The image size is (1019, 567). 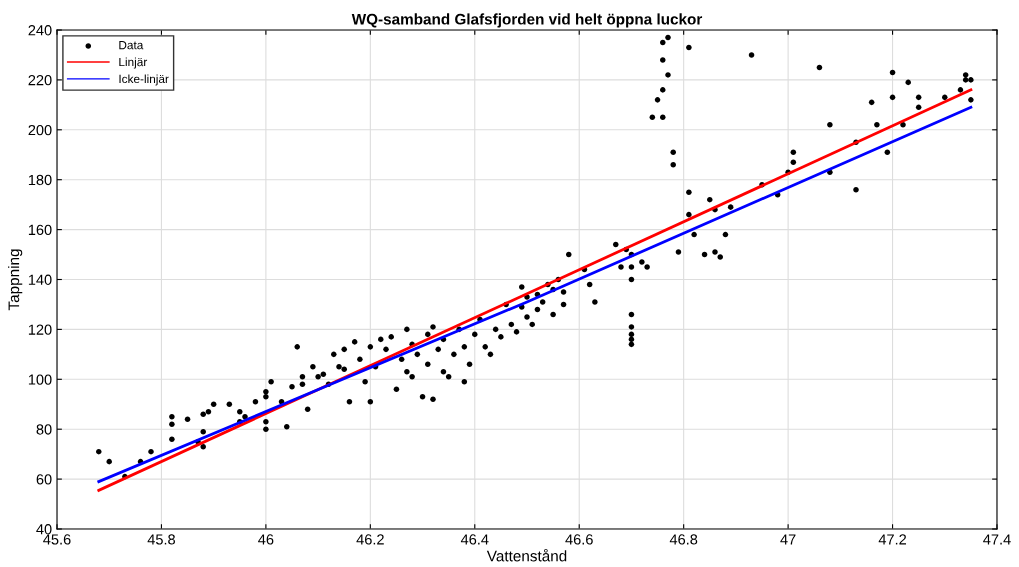 What do you see at coordinates (131, 45) in the screenshot?
I see `legend-label: Data` at bounding box center [131, 45].